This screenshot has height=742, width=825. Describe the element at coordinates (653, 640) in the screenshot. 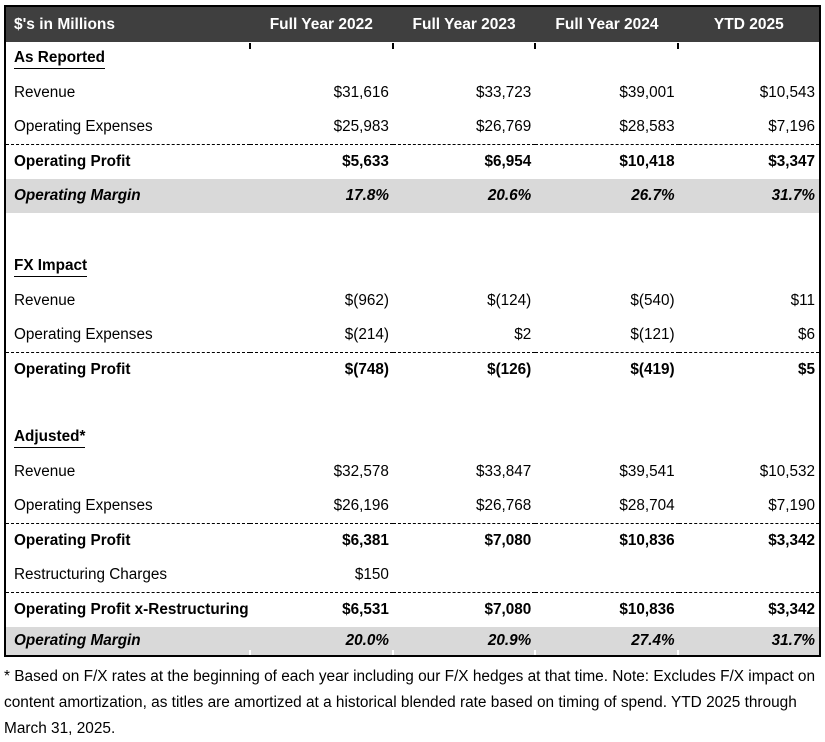

I see `cell-value: 27.4%` at that location.